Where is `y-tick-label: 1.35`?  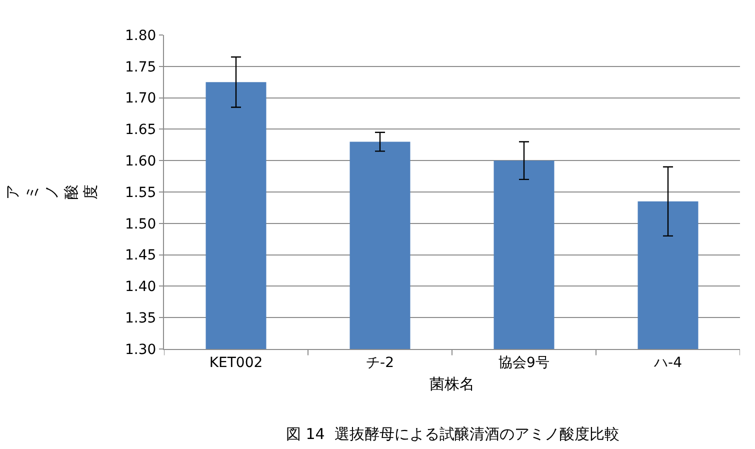
y-tick-label: 1.35 is located at coordinates (140, 318).